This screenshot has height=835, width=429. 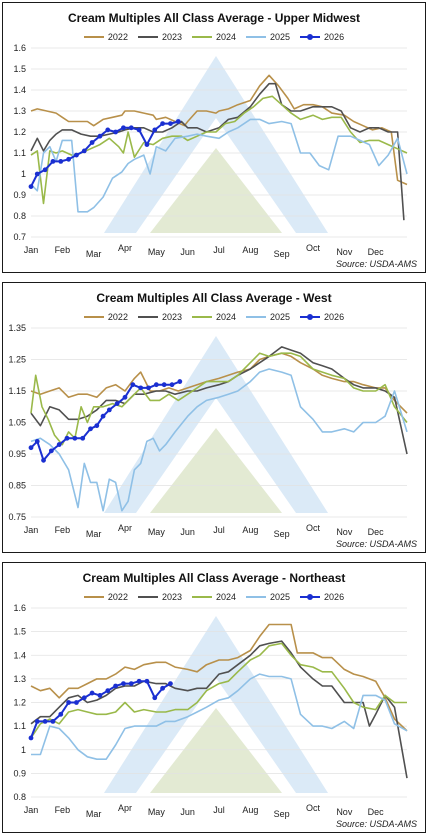 I want to click on x-tick-label: Jan, so click(x=31, y=250).